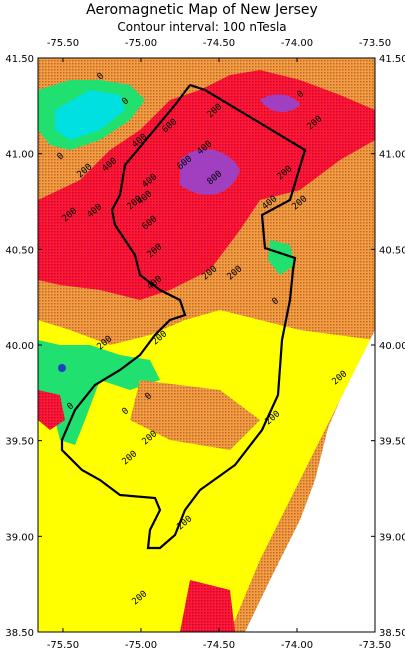 This screenshot has height=657, width=405. Describe the element at coordinates (201, 27) in the screenshot. I see `map-subtitle: Contour interval: 100 nTesla` at that location.